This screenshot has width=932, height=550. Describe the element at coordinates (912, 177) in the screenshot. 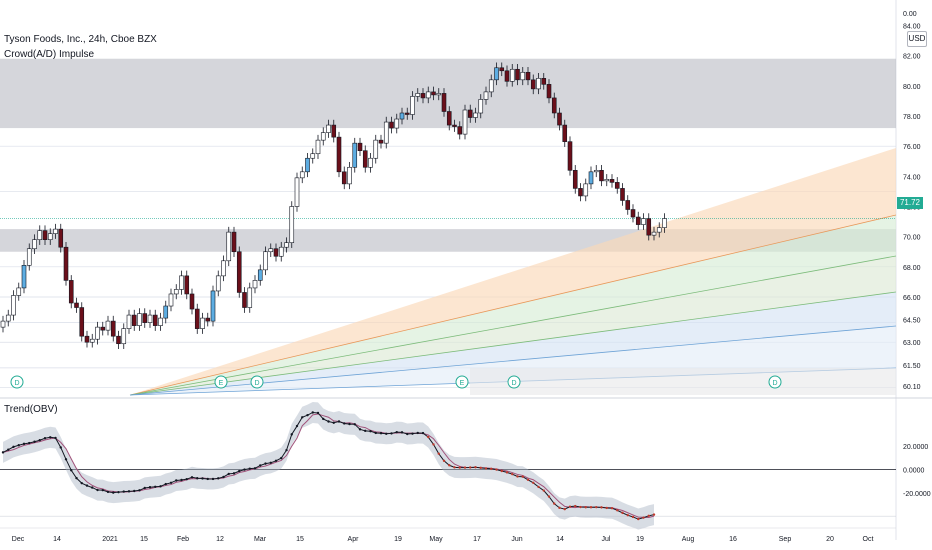

I see `price-tick-label: 74.00` at that location.